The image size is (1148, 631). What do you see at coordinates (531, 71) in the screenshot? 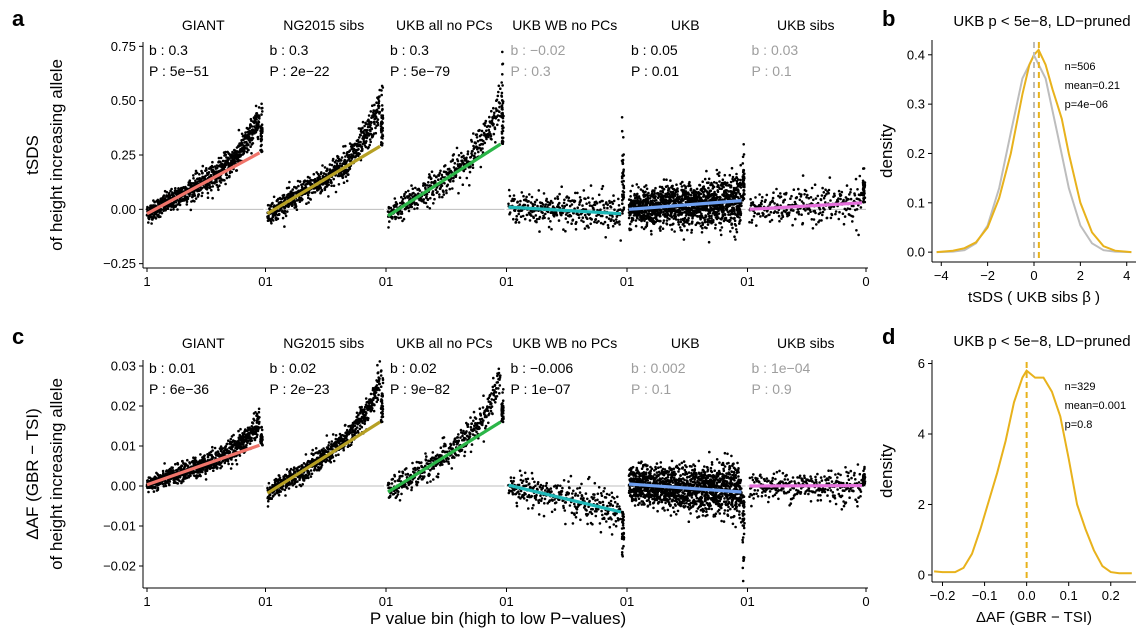
I see `p-value-annotation: P : 0.3` at bounding box center [531, 71].